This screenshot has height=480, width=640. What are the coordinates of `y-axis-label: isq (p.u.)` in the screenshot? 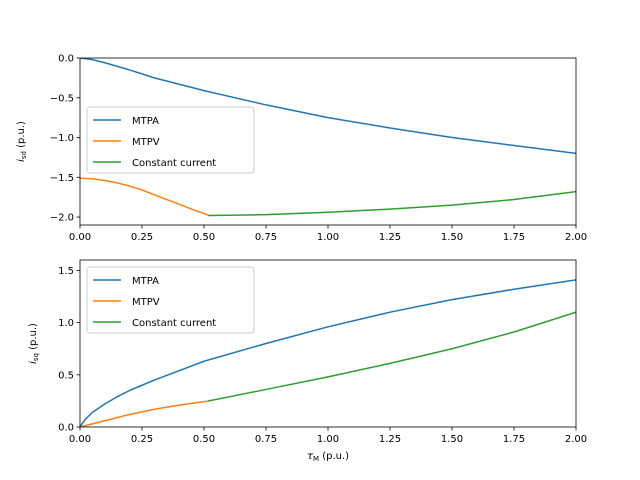 It's located at (34, 343).